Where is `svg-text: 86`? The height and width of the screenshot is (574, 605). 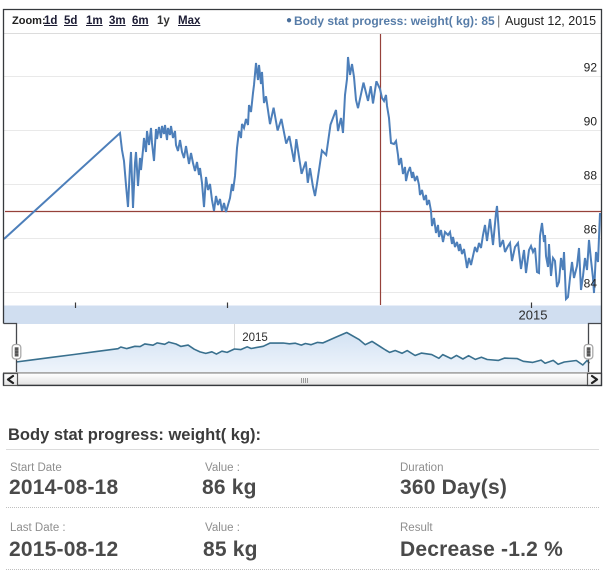 svg-text: 86 is located at coordinates (591, 230).